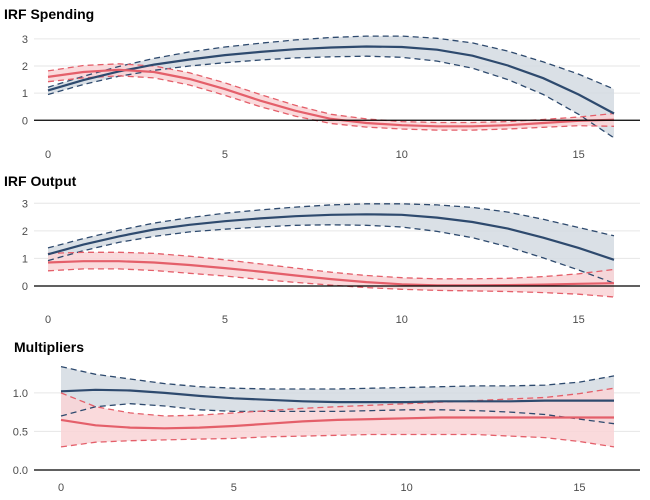 The width and height of the screenshot is (650, 500). I want to click on panel-title-irf-output: IRF Output, so click(40, 181).